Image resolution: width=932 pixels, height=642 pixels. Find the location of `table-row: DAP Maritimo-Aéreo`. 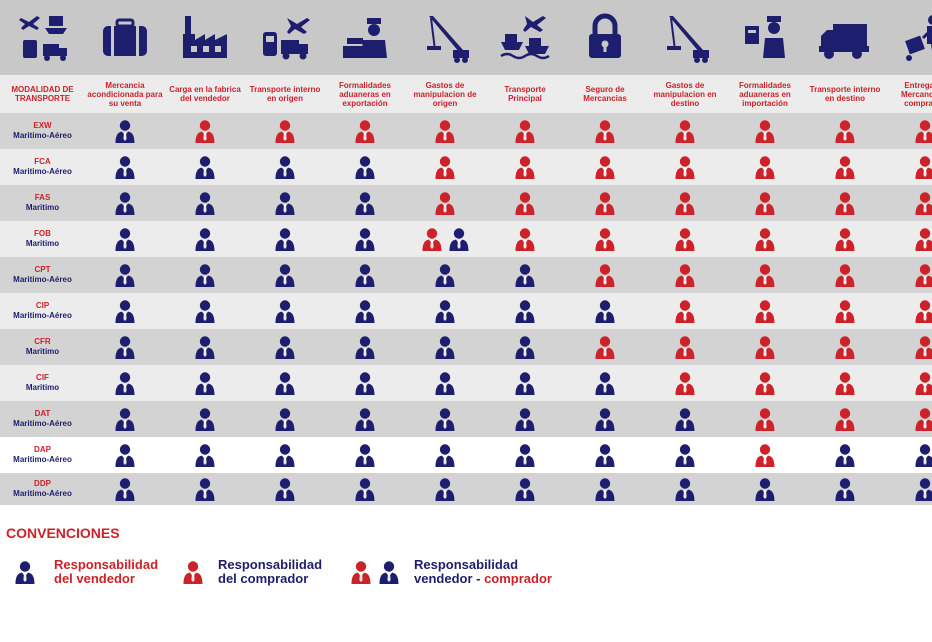

table-row: DAP Maritimo-Aéreo is located at coordinates (466, 455).